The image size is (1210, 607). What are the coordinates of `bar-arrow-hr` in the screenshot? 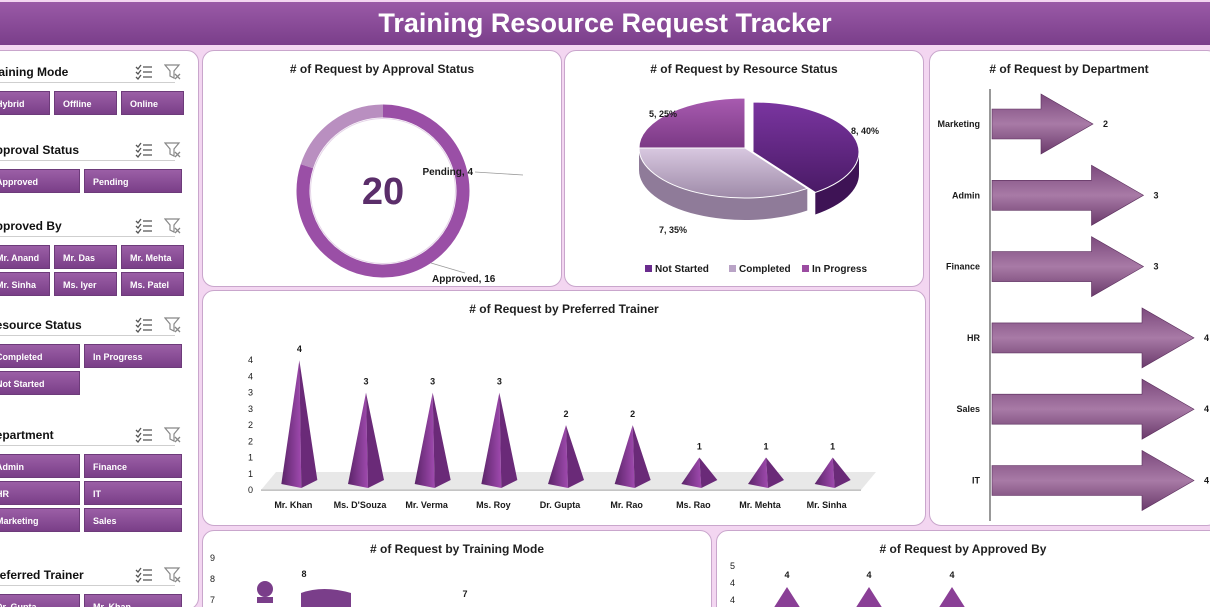 It's located at (1093, 338).